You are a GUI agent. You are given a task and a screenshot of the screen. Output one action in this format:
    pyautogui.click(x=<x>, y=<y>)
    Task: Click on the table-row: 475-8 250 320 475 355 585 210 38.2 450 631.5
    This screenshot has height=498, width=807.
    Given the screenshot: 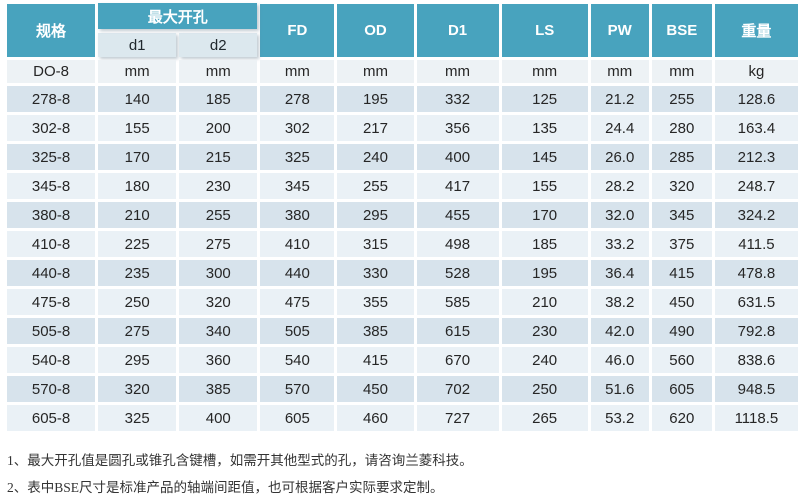 What is the action you would take?
    pyautogui.click(x=402, y=302)
    